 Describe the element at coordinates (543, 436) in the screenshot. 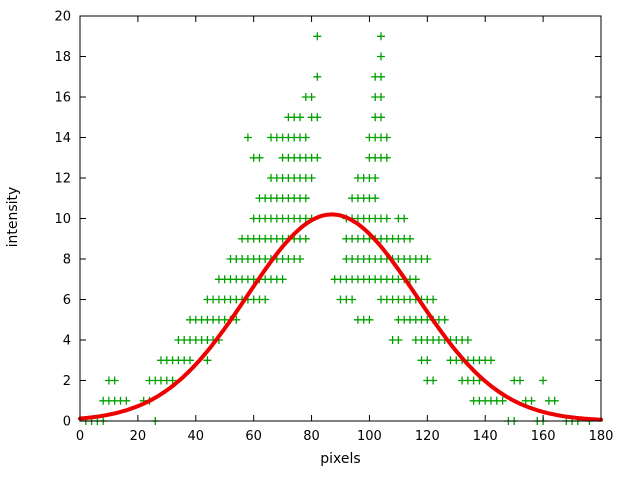

I see `x-tick-label: 160` at that location.